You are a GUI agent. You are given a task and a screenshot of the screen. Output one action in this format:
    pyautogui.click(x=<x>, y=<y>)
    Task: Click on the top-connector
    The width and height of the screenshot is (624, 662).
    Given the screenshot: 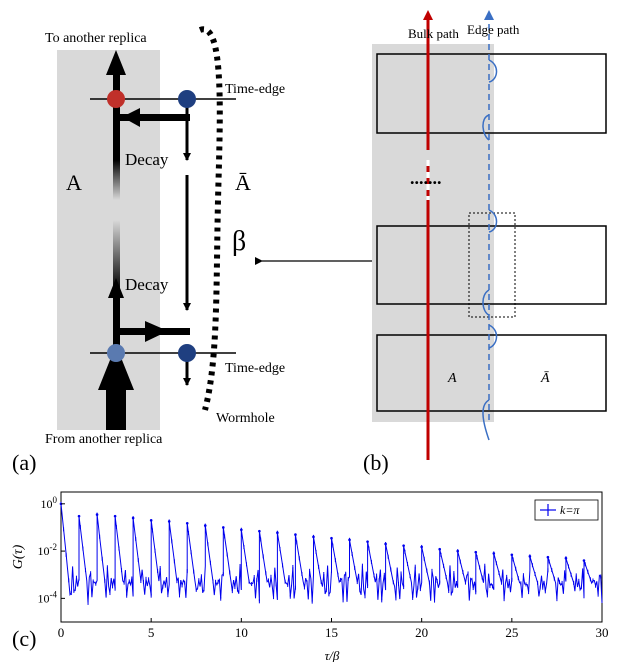 What is the action you would take?
    pyautogui.click(x=153, y=117)
    